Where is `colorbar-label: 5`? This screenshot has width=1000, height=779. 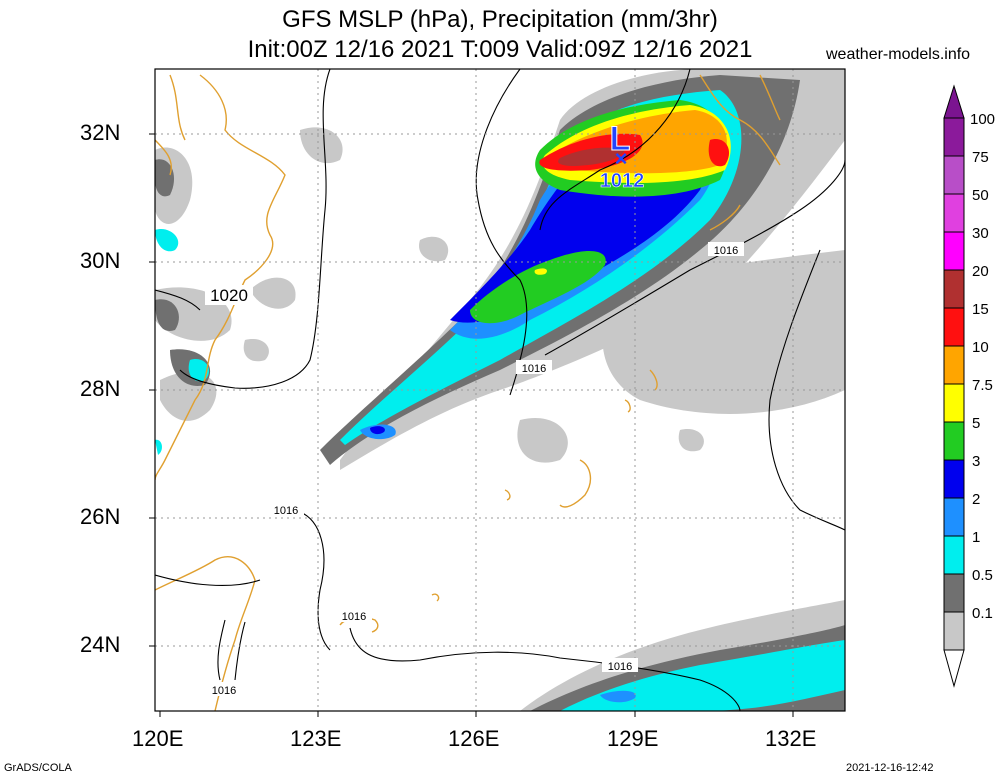 colorbar-label: 5 is located at coordinates (976, 423).